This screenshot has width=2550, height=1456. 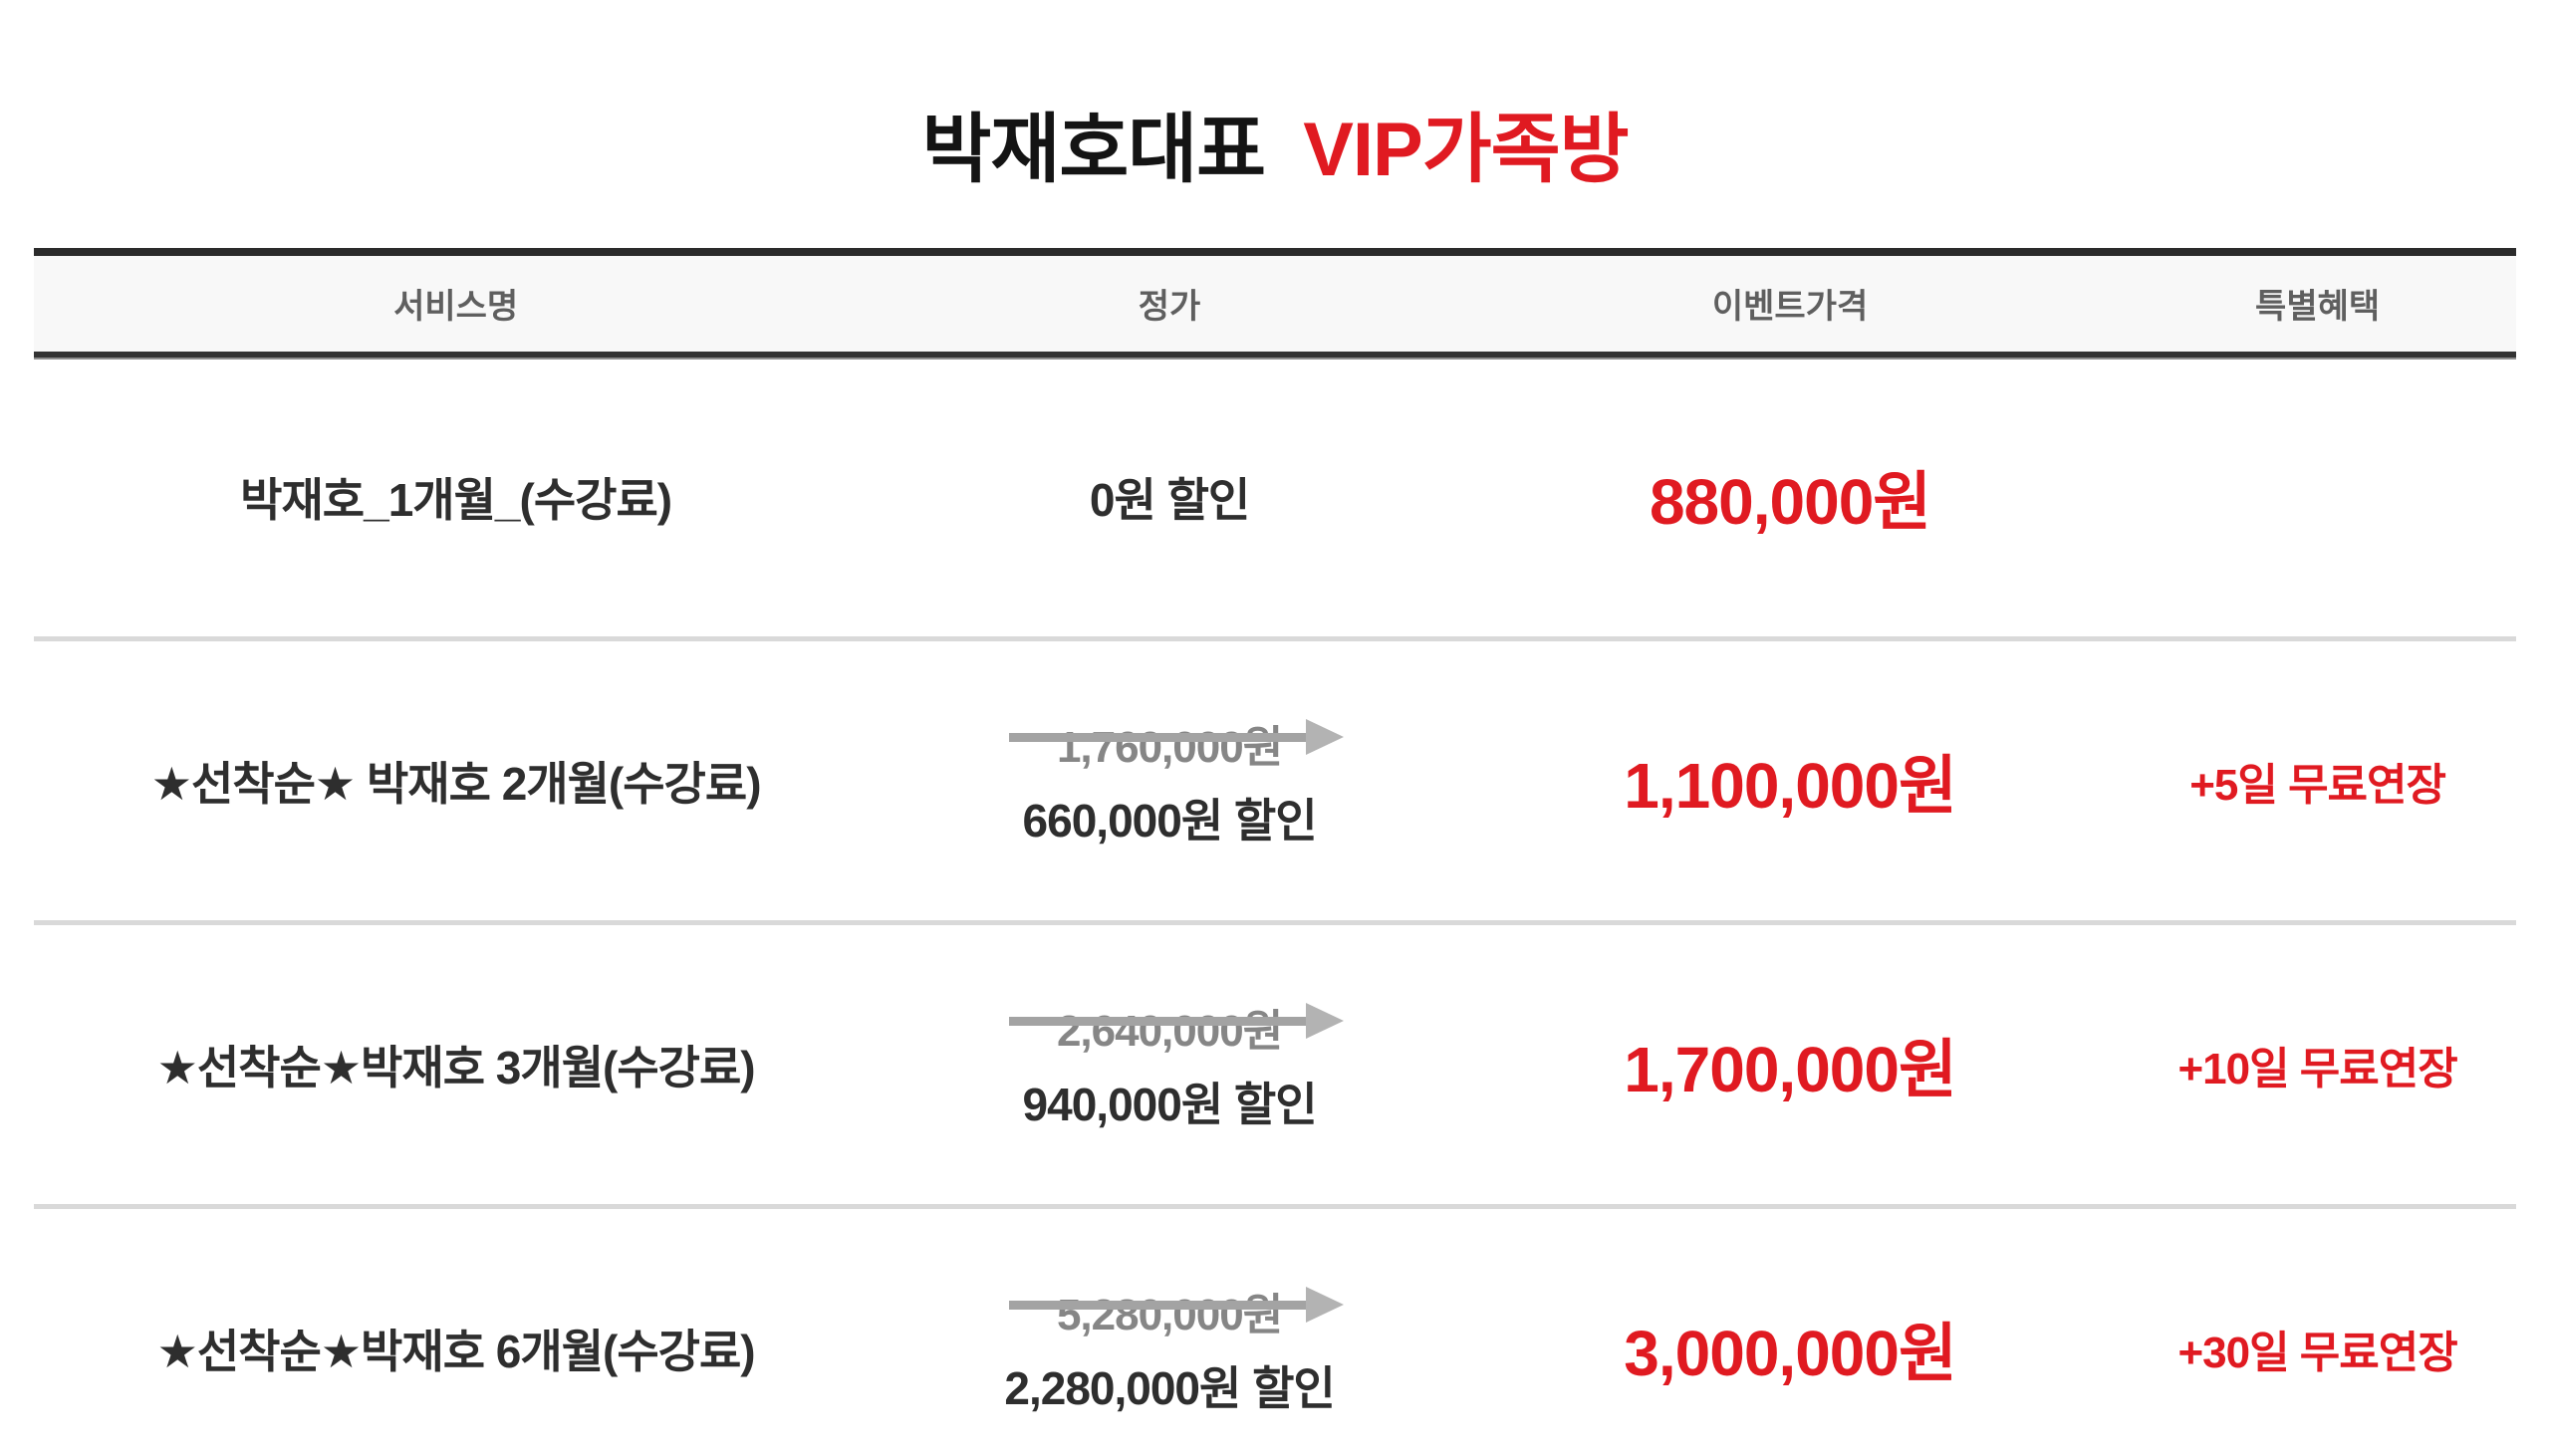 I want to click on discount-amount: 2,280,000원 할인, so click(x=1169, y=1387).